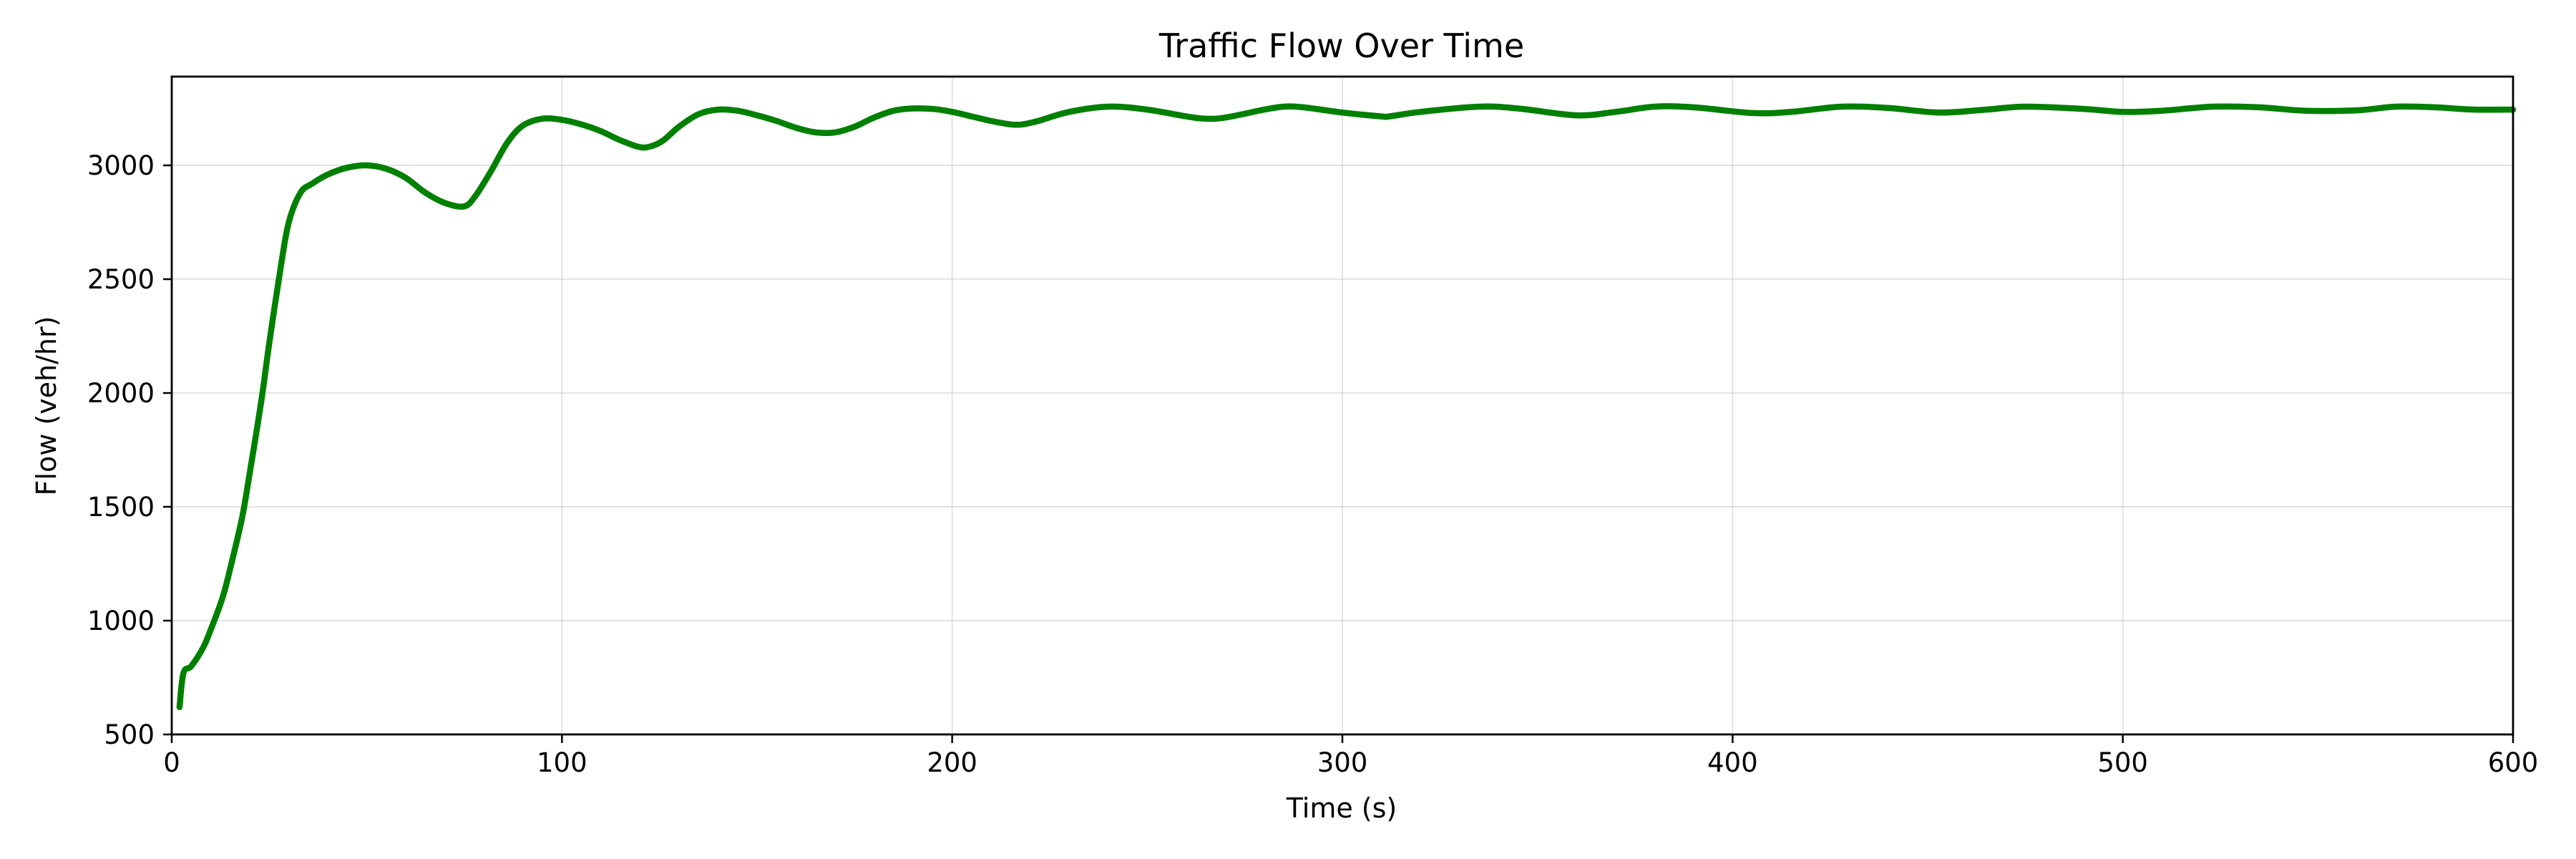 The image size is (2576, 859). I want to click on y-tick-label: 2000, so click(121, 393).